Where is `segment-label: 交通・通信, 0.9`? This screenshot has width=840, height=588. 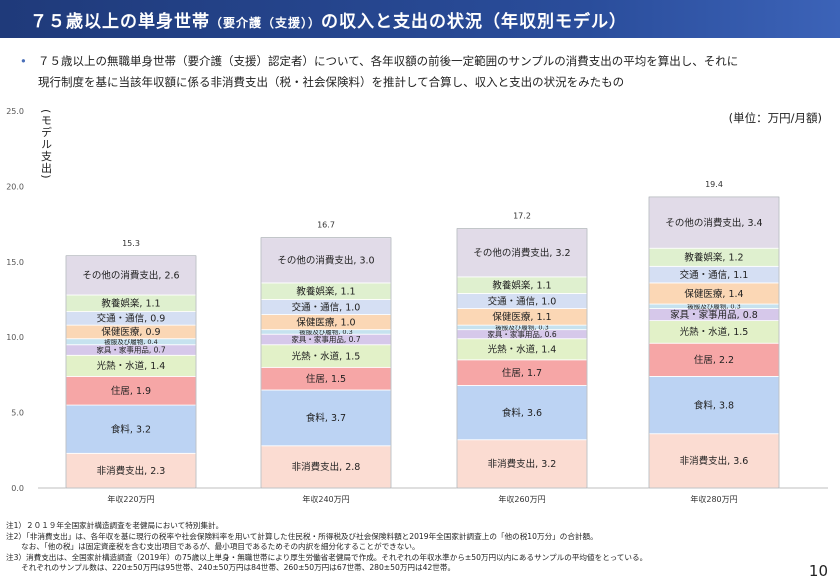
segment-label: 交通・通信, 0.9 is located at coordinates (131, 319).